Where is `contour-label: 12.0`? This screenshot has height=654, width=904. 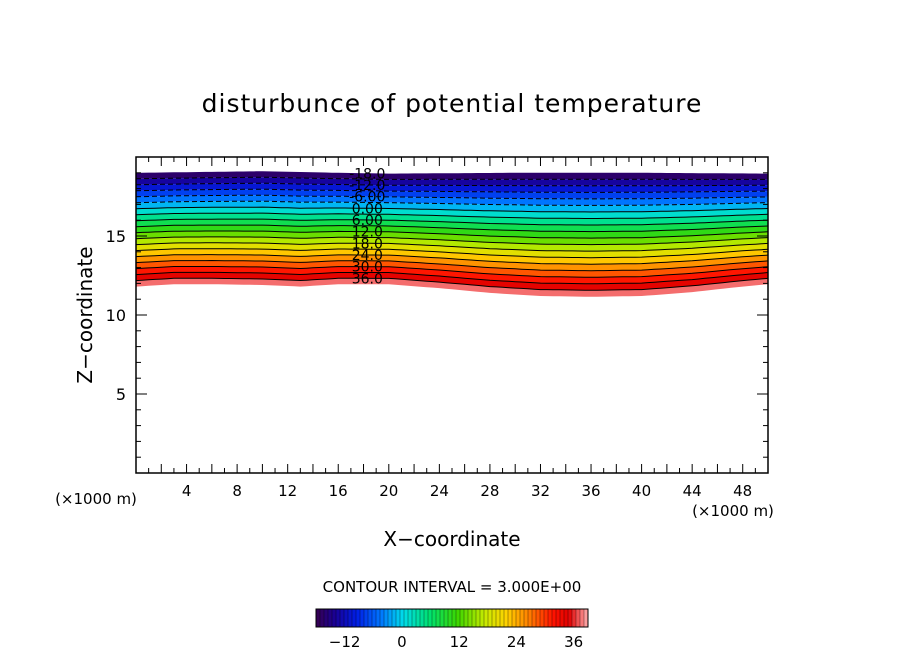 contour-label: 12.0 is located at coordinates (367, 233).